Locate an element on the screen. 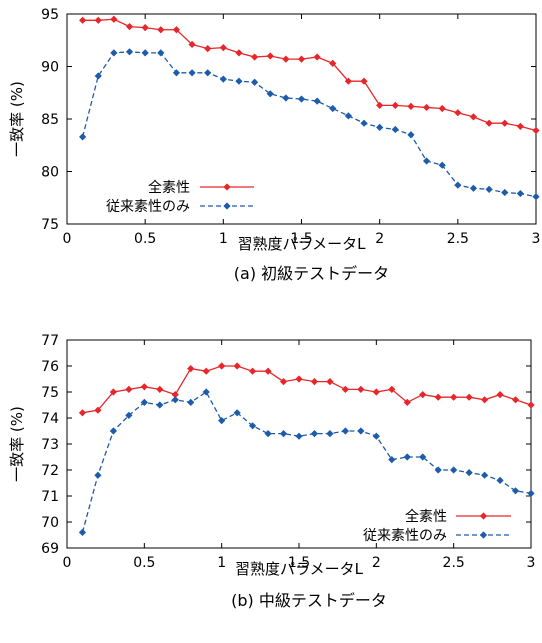 This screenshot has height=643, width=542. x-tick-label: 1.5 is located at coordinates (299, 563).